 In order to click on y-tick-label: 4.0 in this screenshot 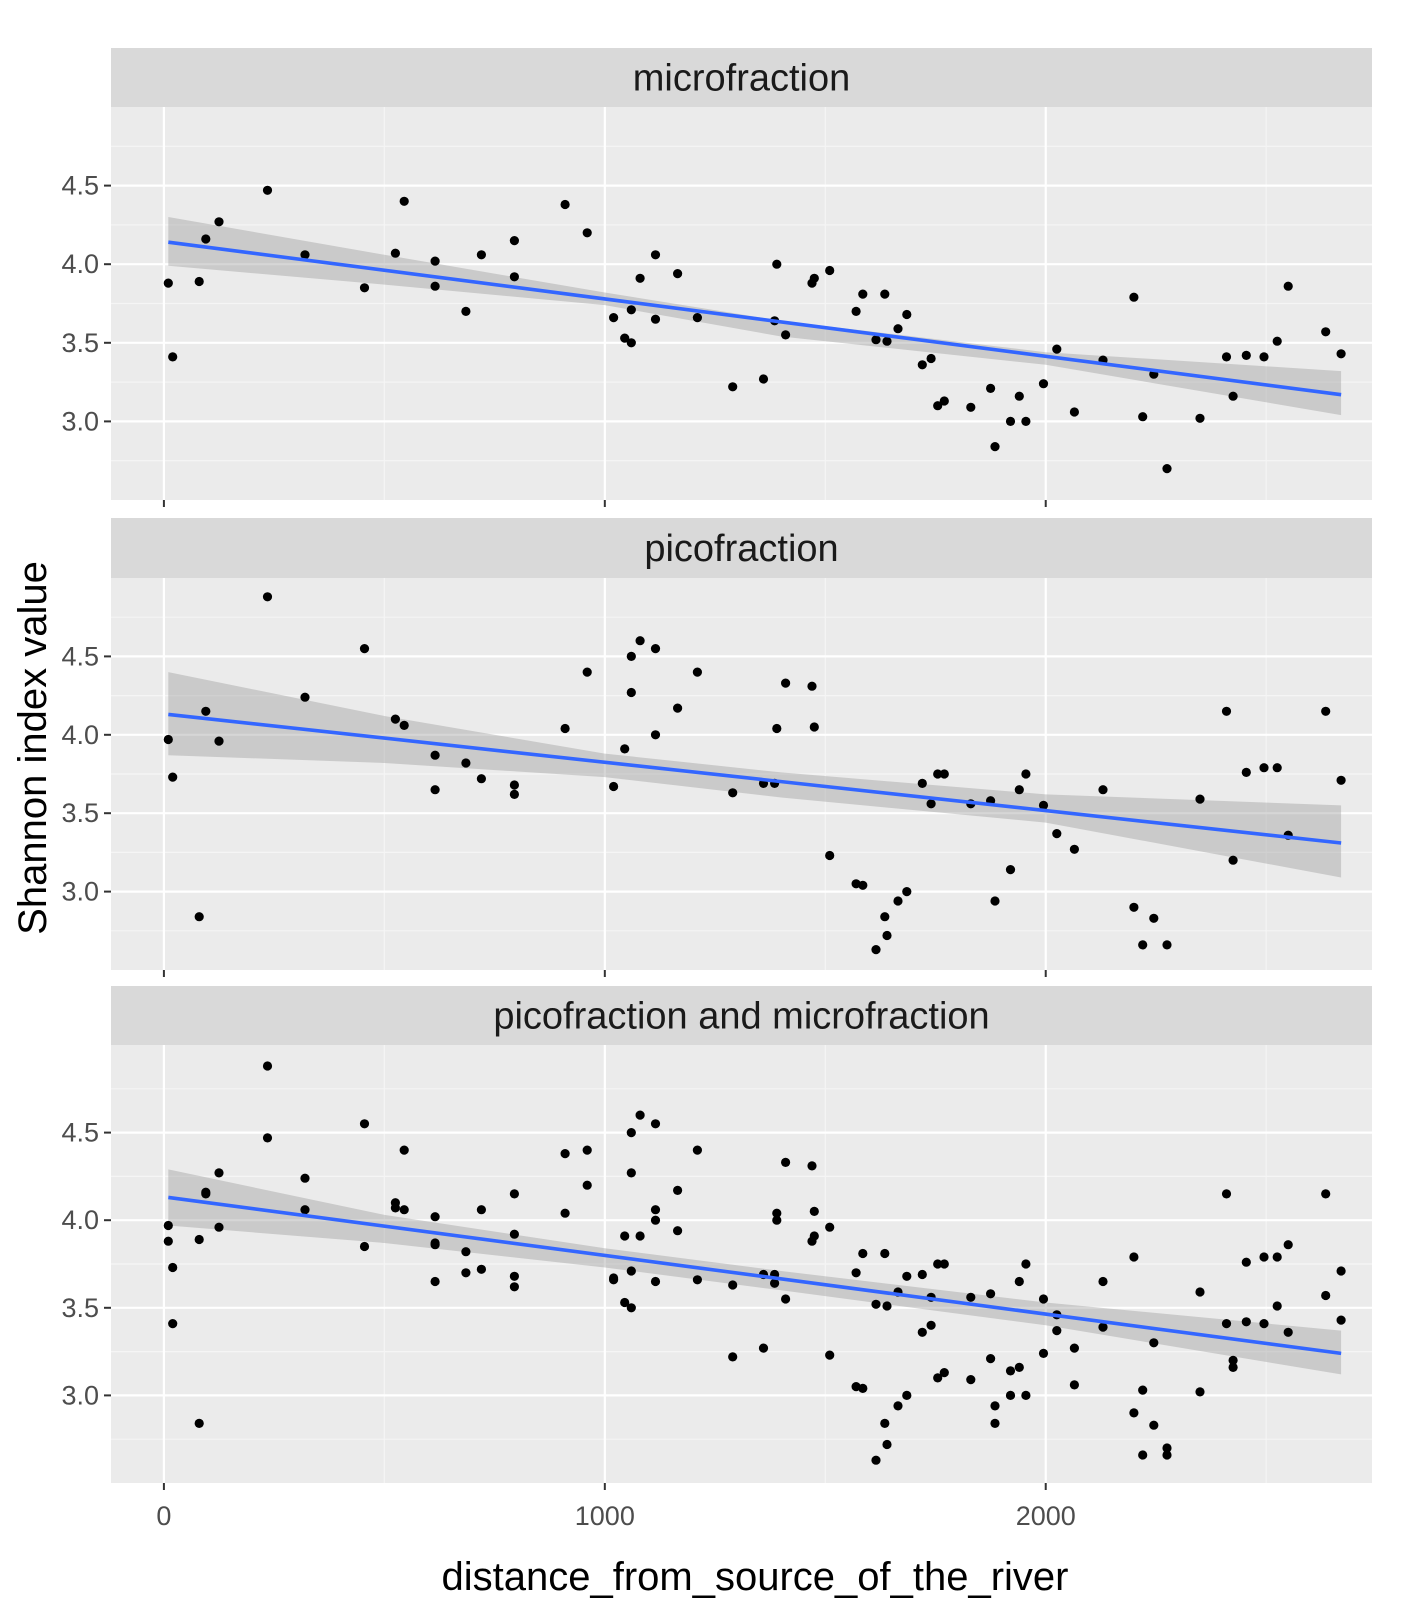, I will do `click(80, 735)`.